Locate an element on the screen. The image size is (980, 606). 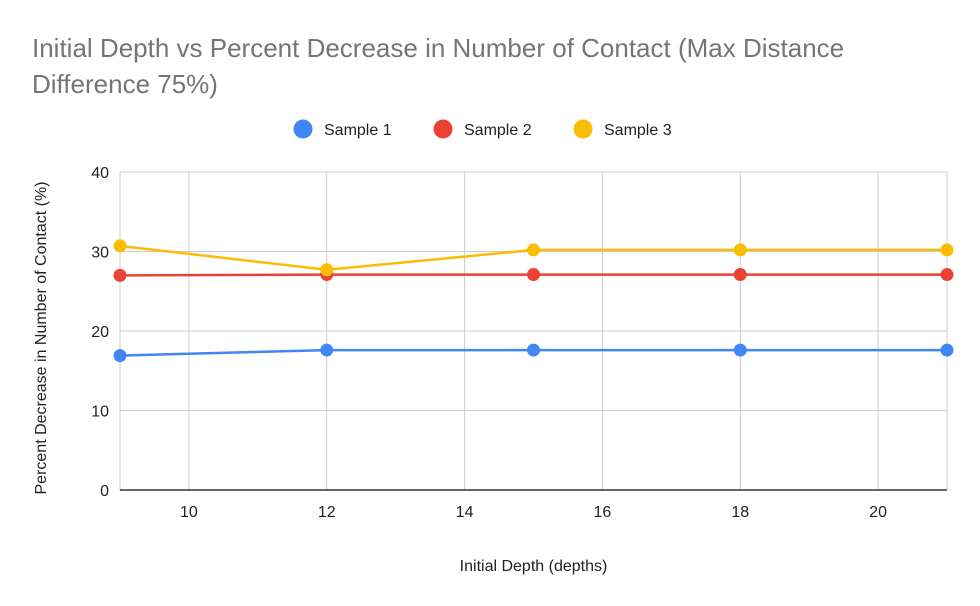
y-tick-label: 40 is located at coordinates (100, 173).